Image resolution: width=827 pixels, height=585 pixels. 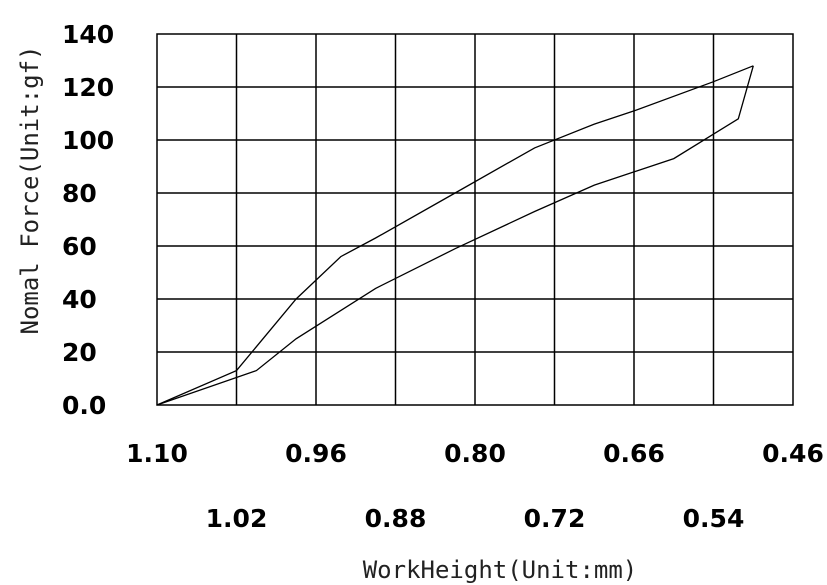 What do you see at coordinates (500, 570) in the screenshot?
I see `x-axis-label: WorkHeight(Unit:mm)` at bounding box center [500, 570].